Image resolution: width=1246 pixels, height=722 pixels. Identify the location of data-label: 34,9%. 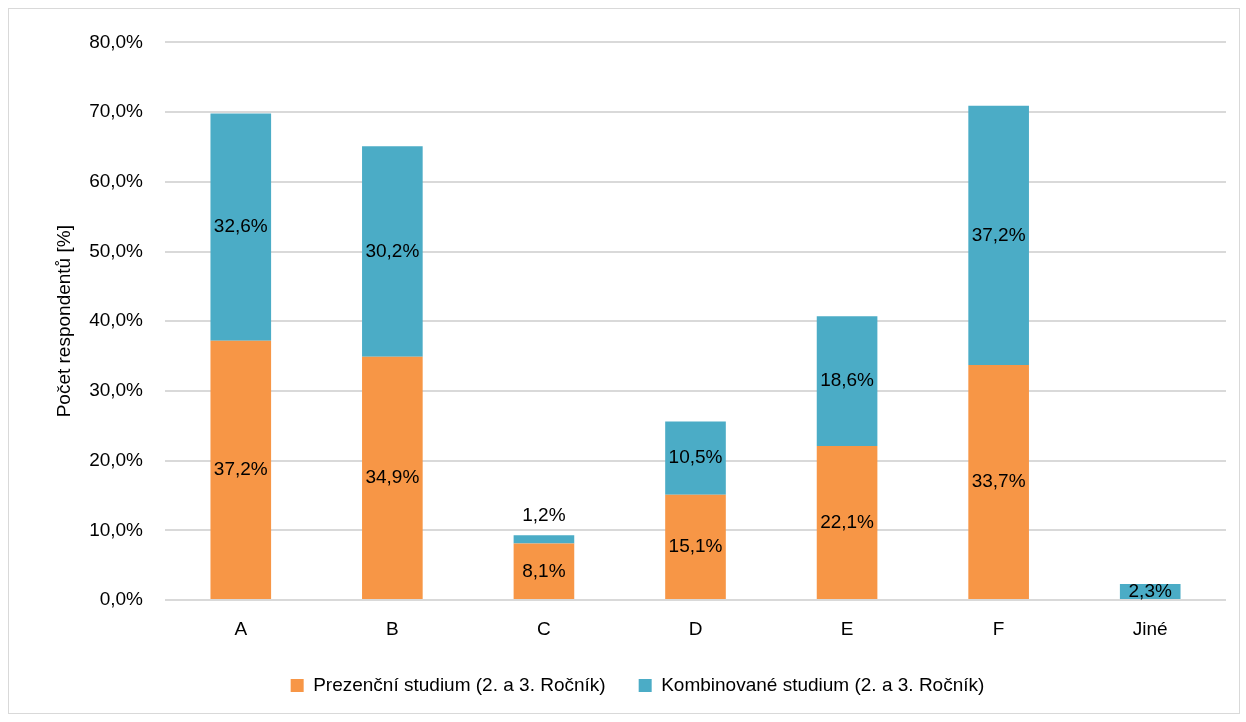
(392, 477).